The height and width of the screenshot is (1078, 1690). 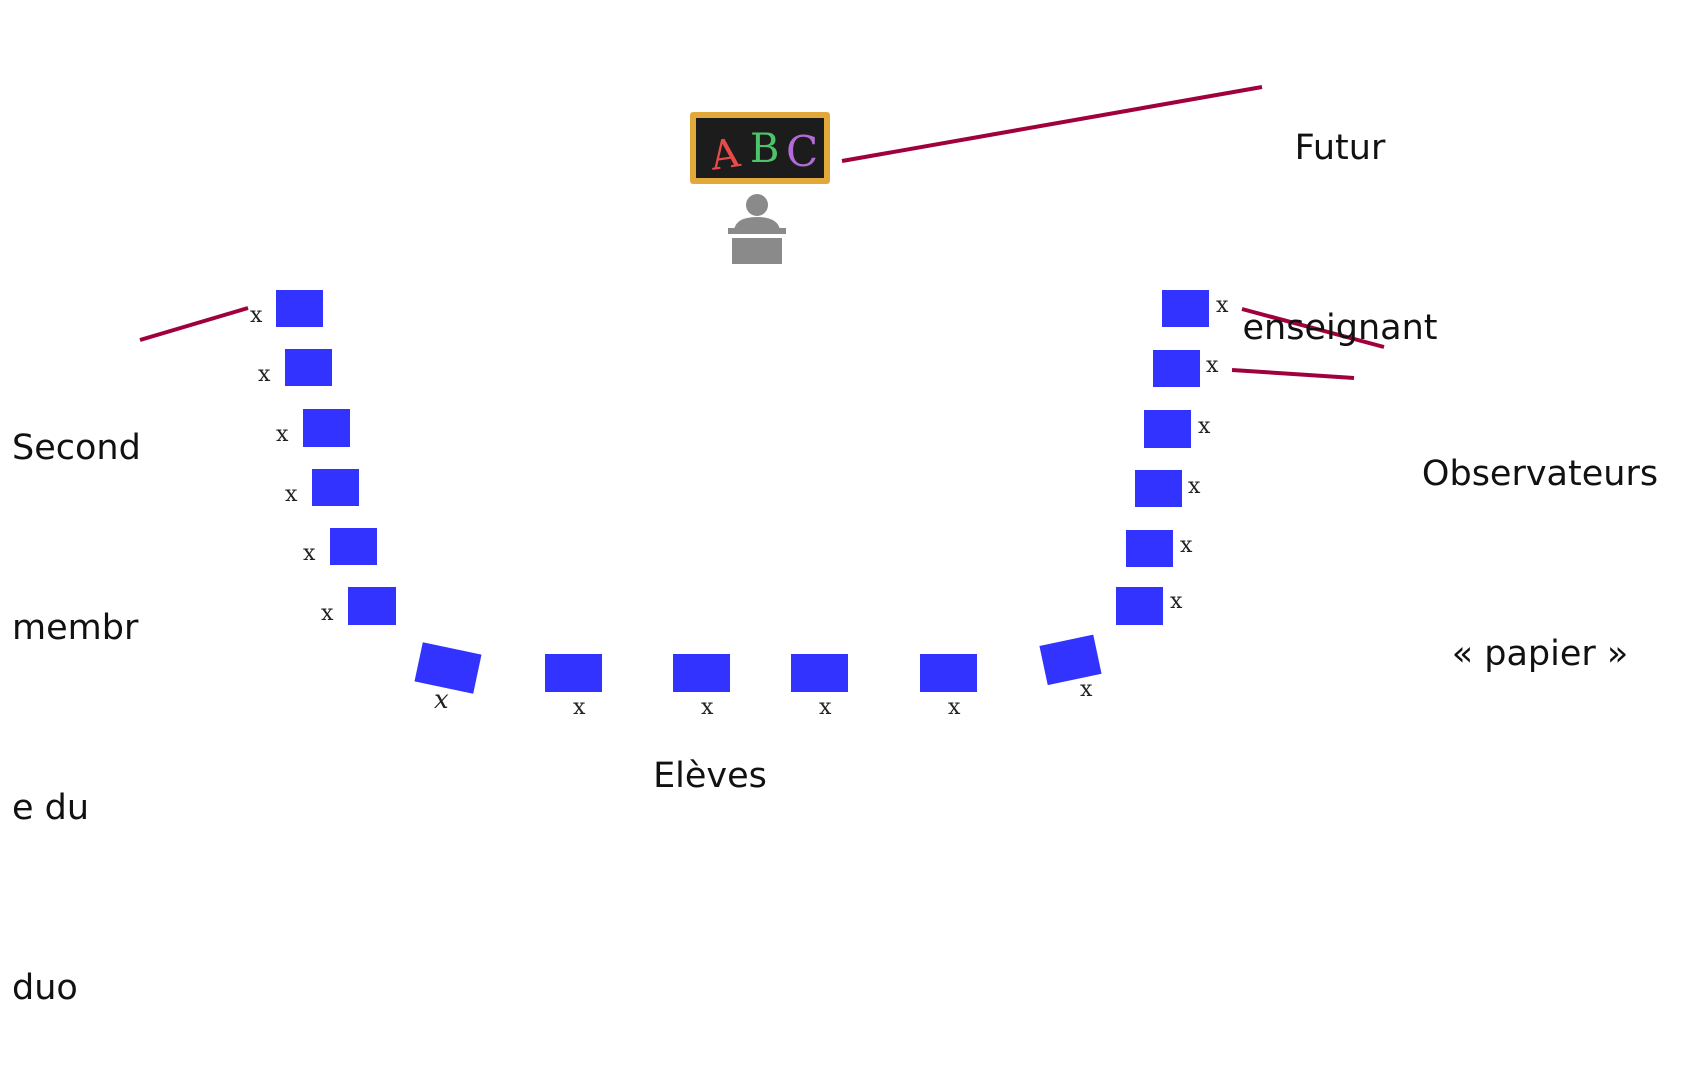 I want to click on marker-bottom-4: x, so click(x=825, y=707).